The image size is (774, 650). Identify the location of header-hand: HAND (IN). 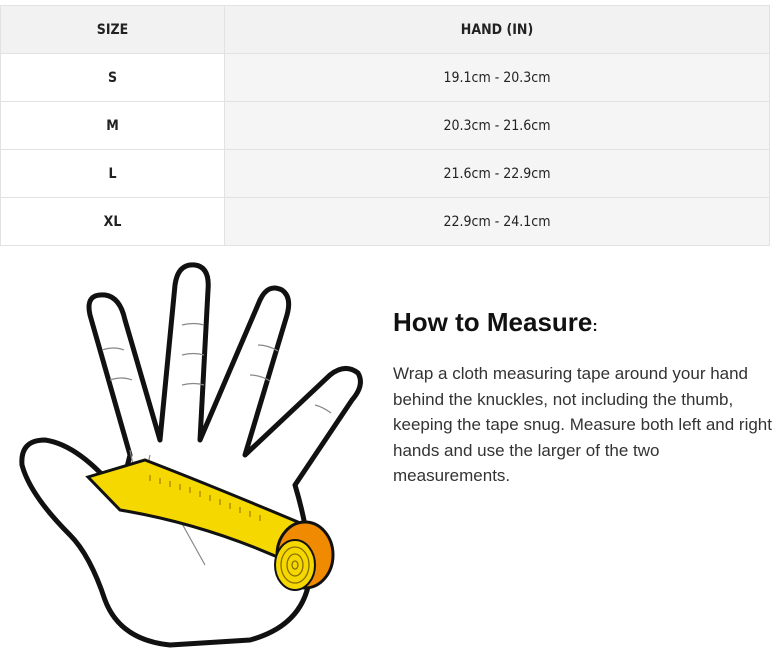
(497, 29).